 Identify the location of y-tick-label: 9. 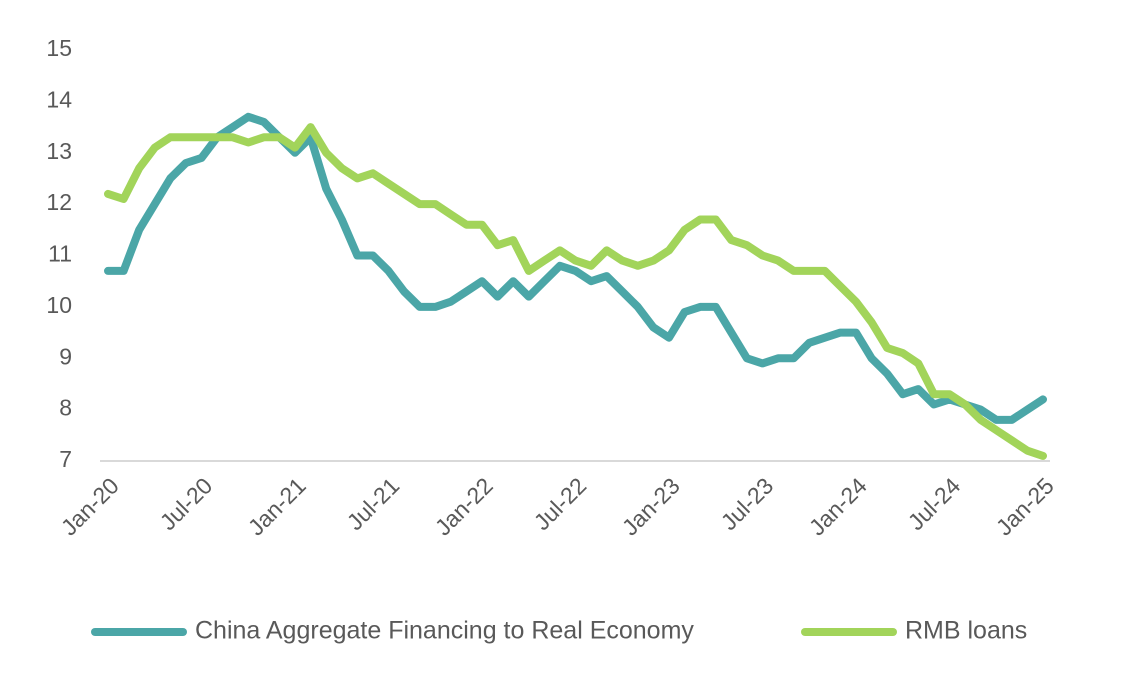
(65, 356).